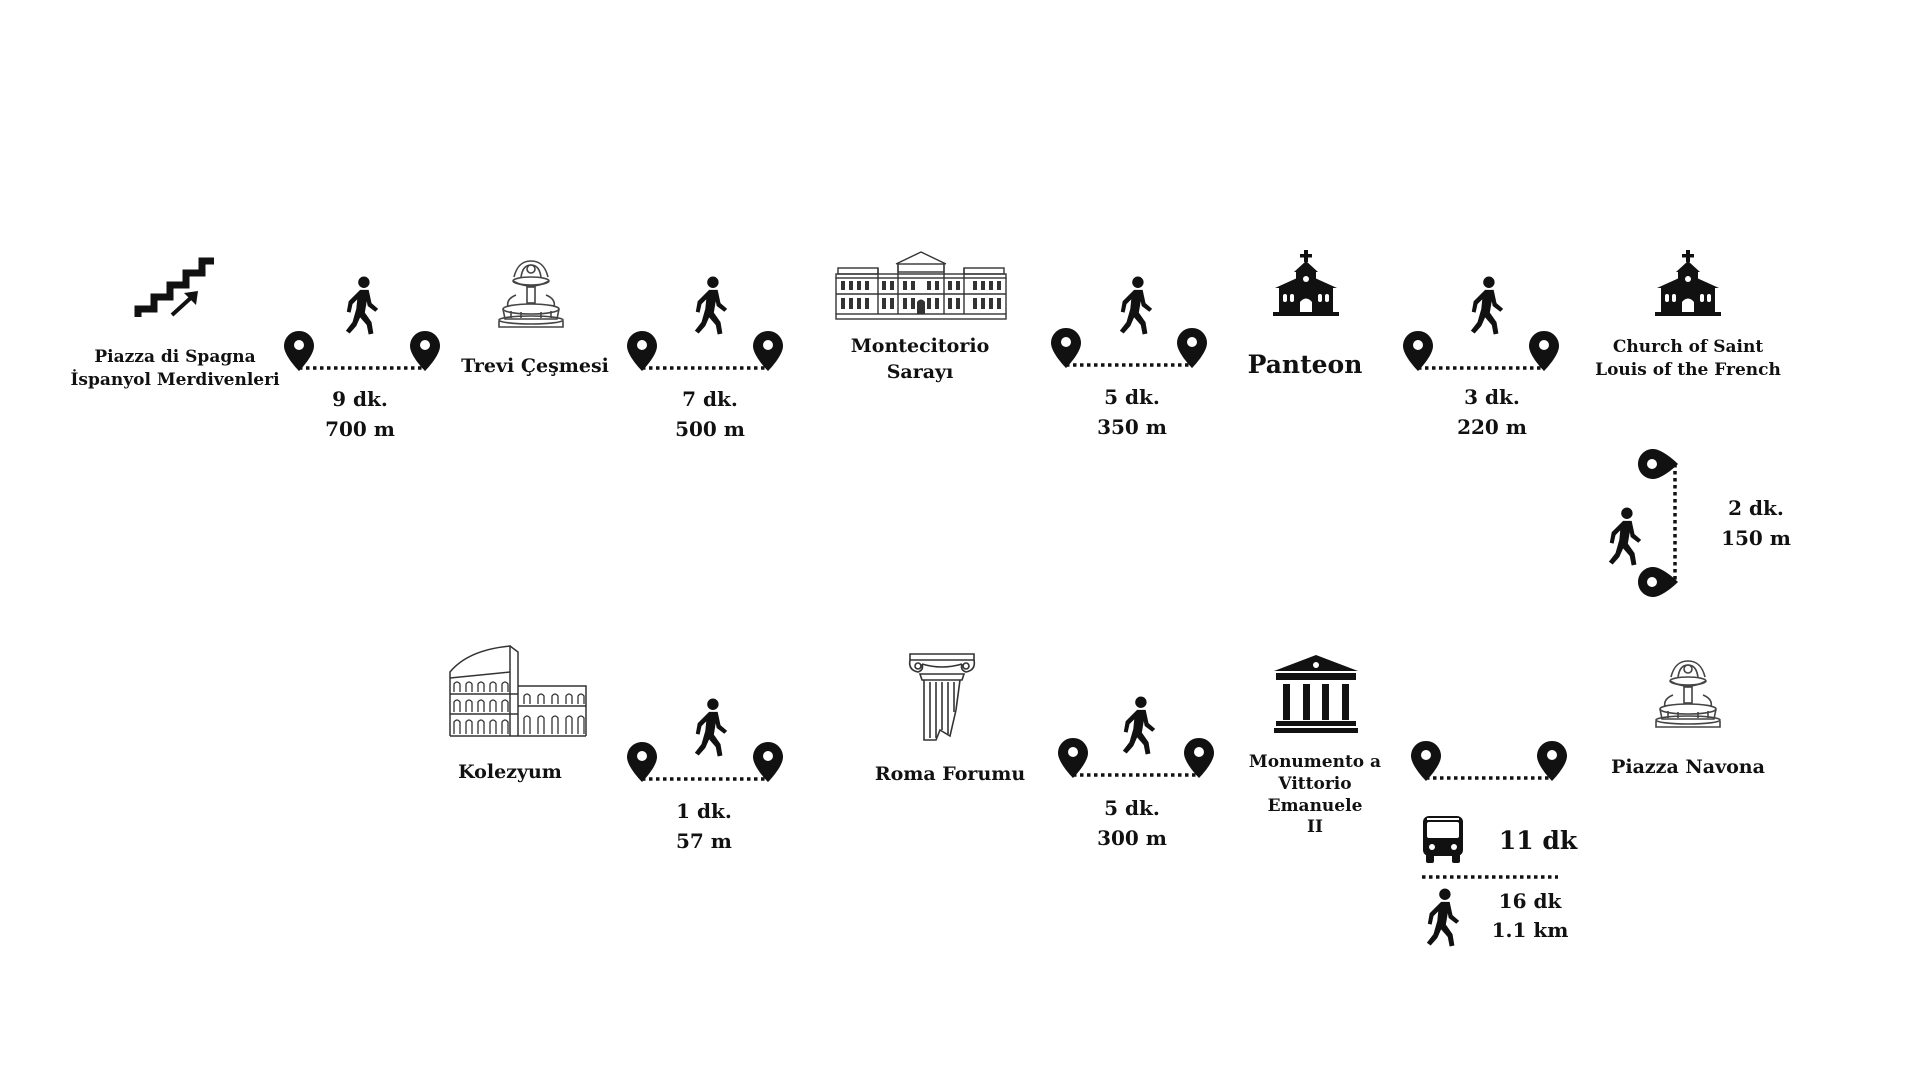 The height and width of the screenshot is (1080, 1920). What do you see at coordinates (704, 826) in the screenshot?
I see `leg-8-info: 1 dk. 57 m` at bounding box center [704, 826].